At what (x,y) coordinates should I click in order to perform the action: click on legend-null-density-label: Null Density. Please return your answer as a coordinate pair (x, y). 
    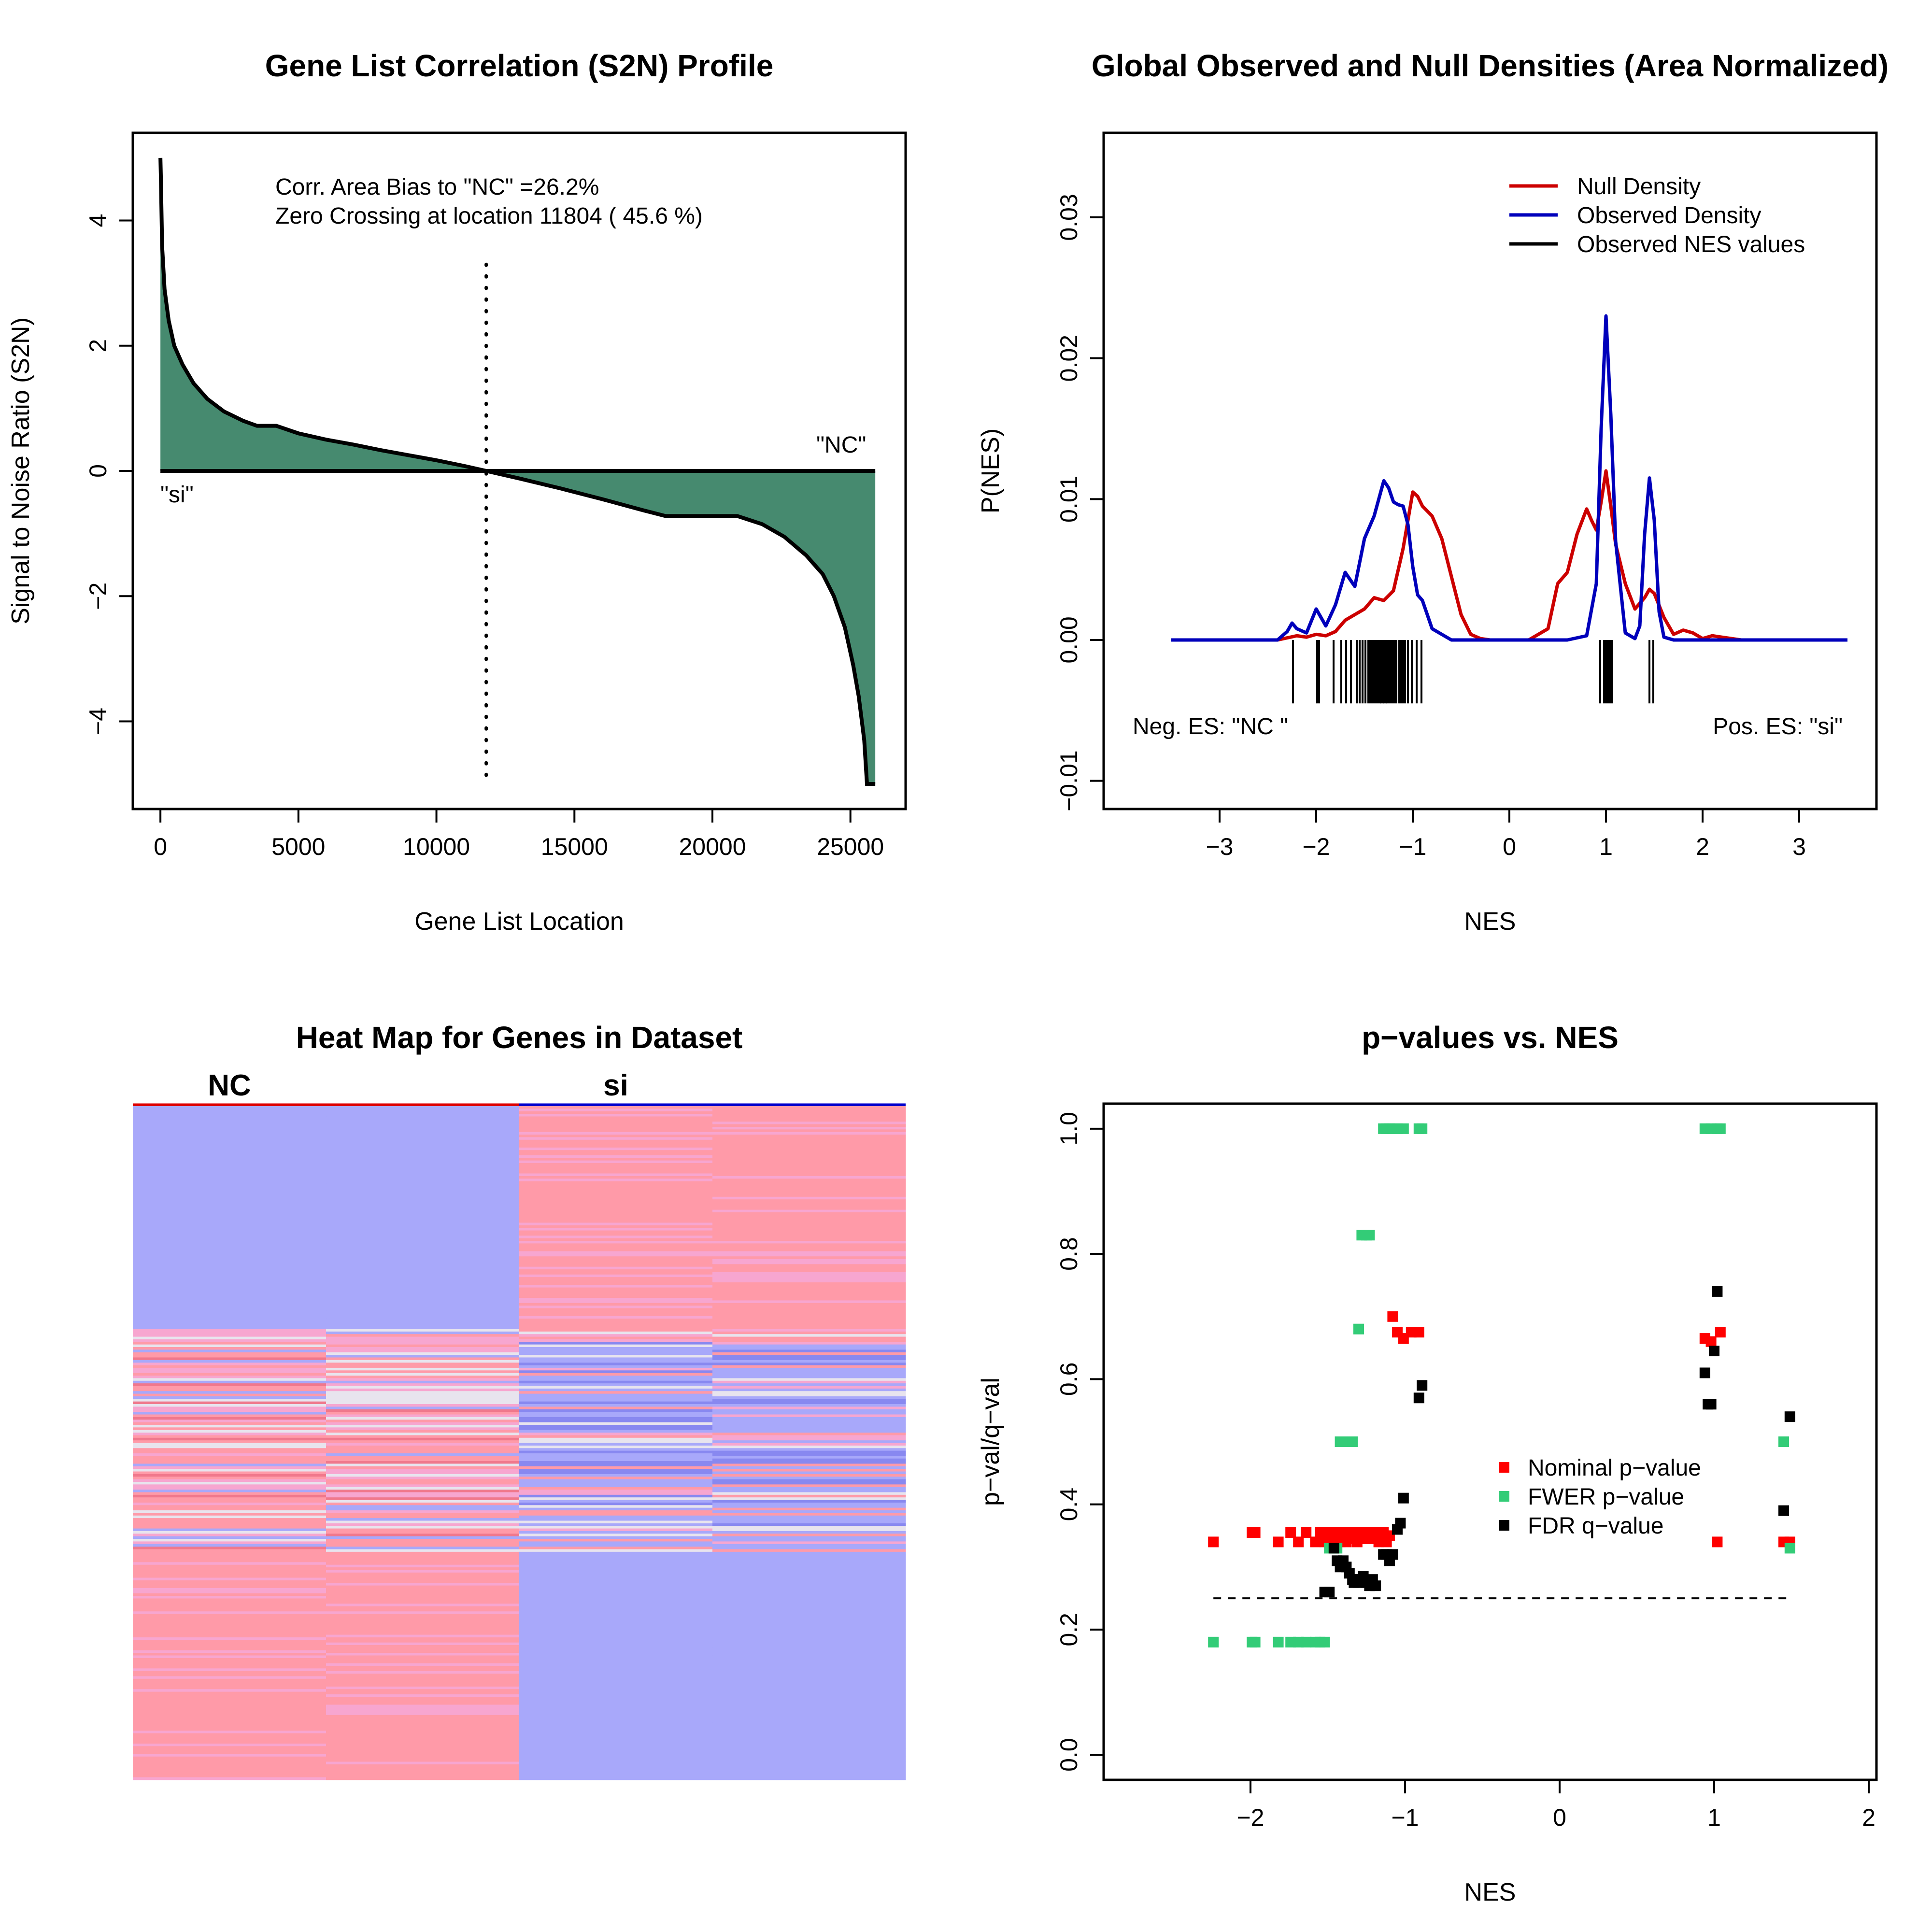
    Looking at the image, I should click on (1639, 186).